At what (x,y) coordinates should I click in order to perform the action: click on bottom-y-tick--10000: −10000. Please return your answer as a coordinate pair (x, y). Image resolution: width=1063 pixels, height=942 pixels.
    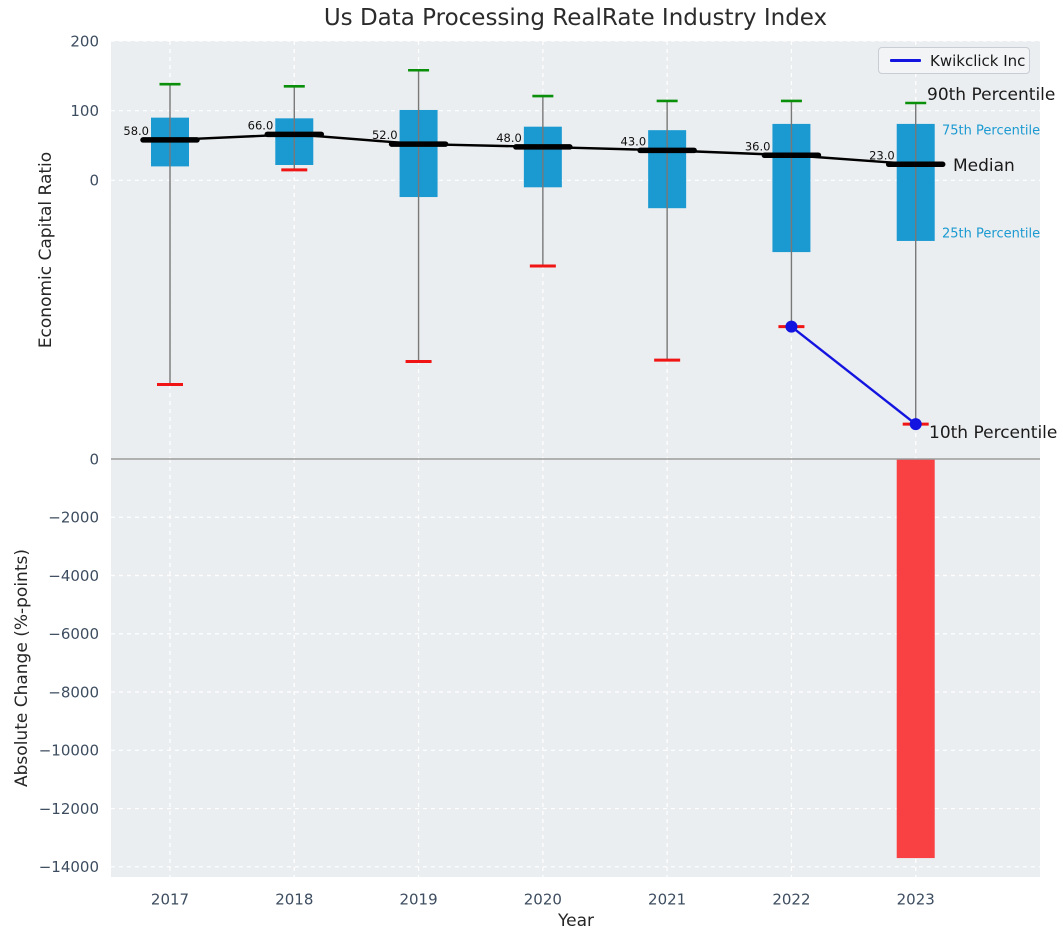
    Looking at the image, I should click on (69, 751).